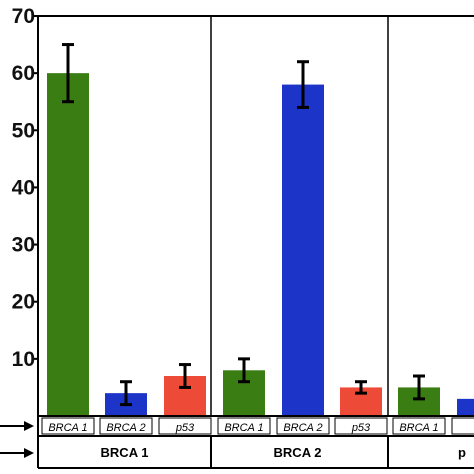 The image size is (474, 474). Describe the element at coordinates (23, 73) in the screenshot. I see `y-tick-label: 60` at that location.